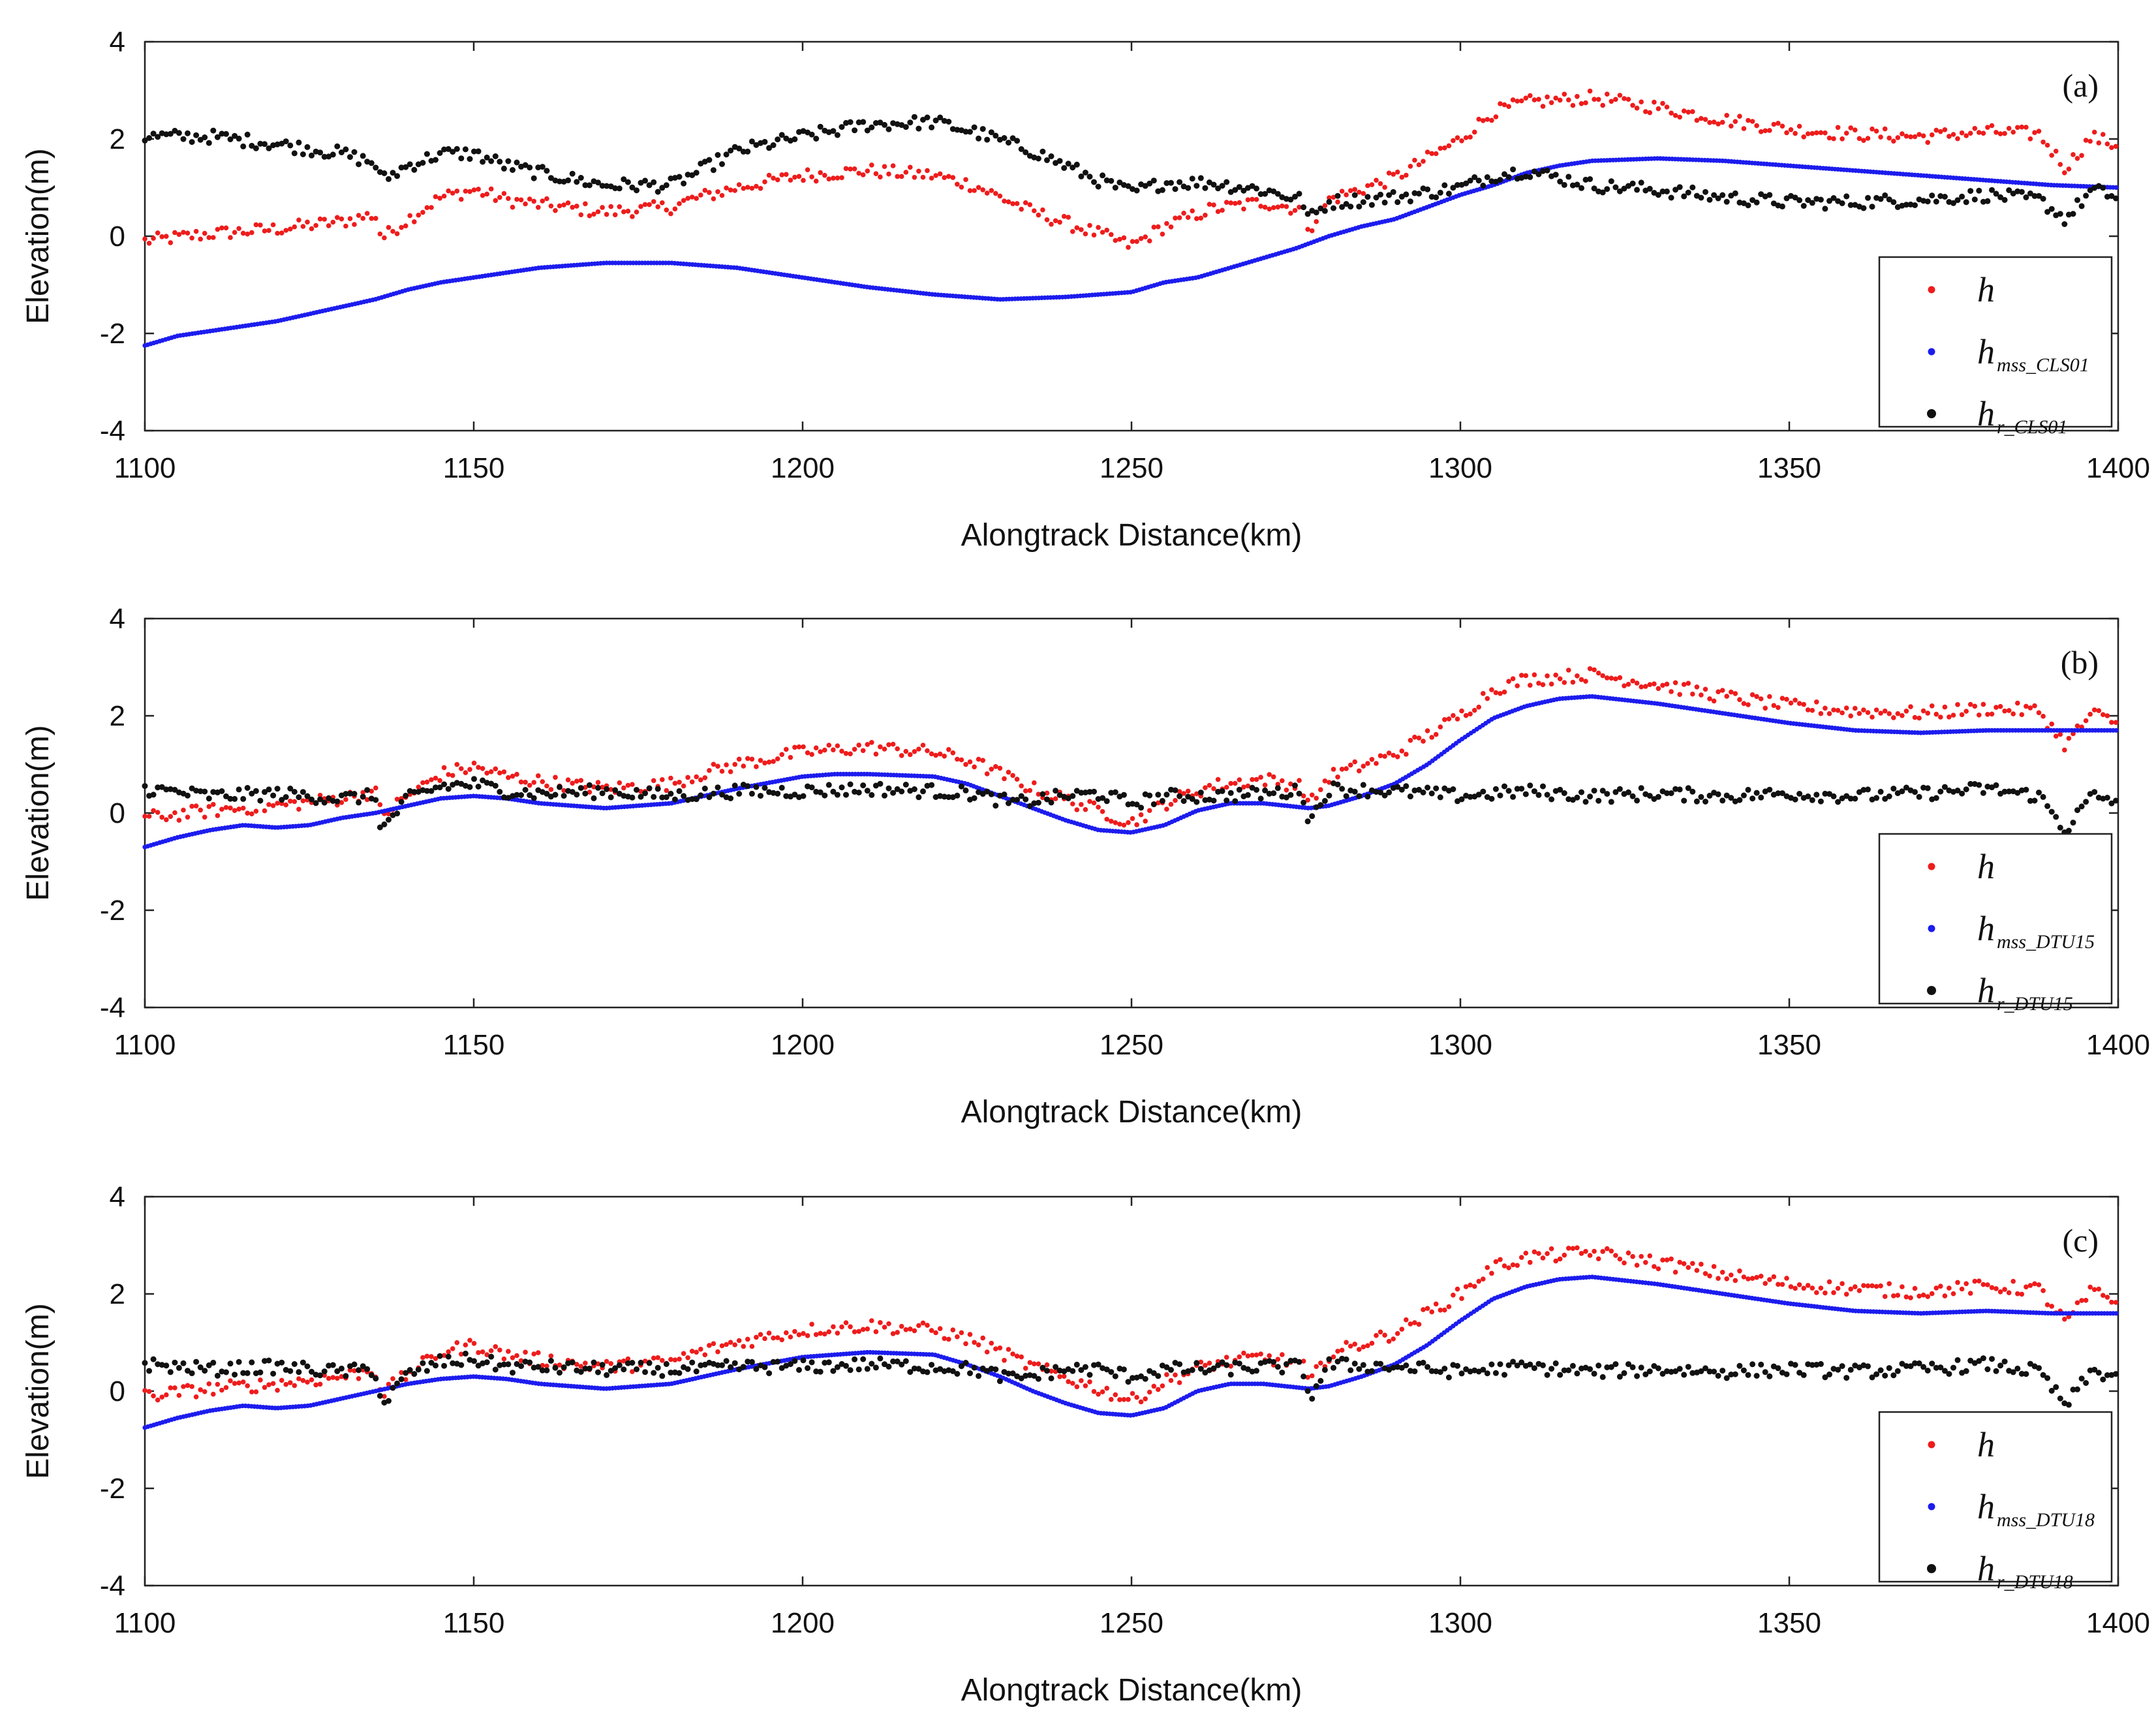 Image resolution: width=2156 pixels, height=1720 pixels. What do you see at coordinates (38, 1391) in the screenshot?
I see `y-axis-title: Elevation(m)` at bounding box center [38, 1391].